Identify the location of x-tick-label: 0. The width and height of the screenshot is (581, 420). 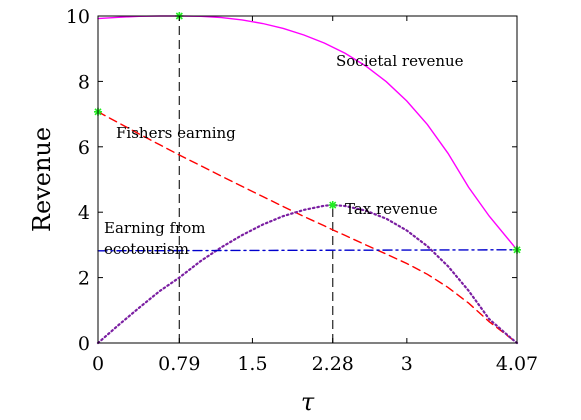
(98, 364).